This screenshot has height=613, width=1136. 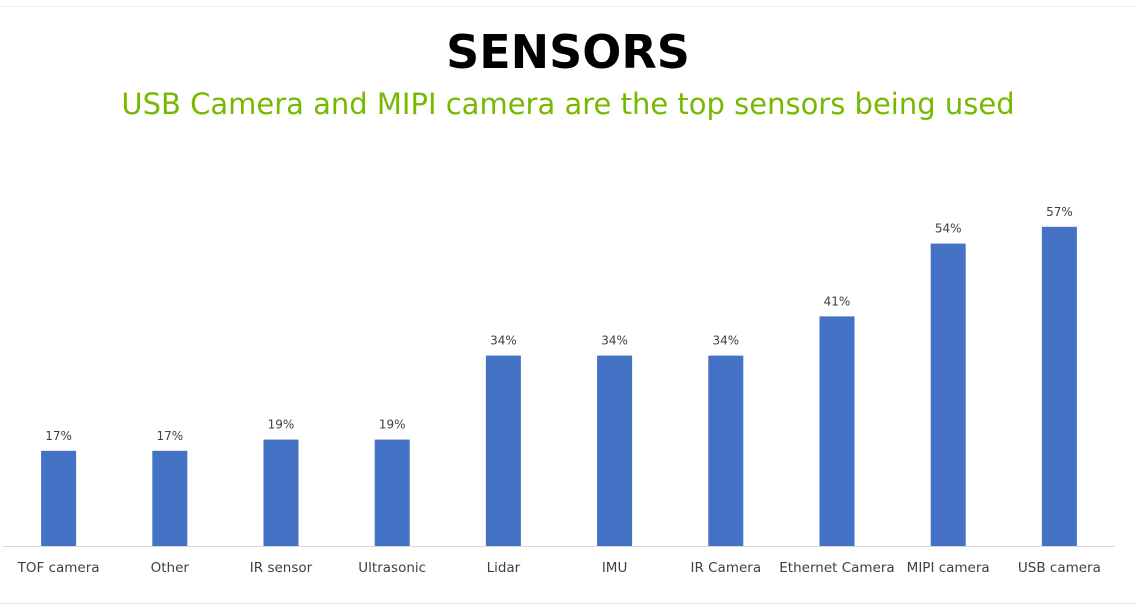 I want to click on category-label: Lidar, so click(x=504, y=568).